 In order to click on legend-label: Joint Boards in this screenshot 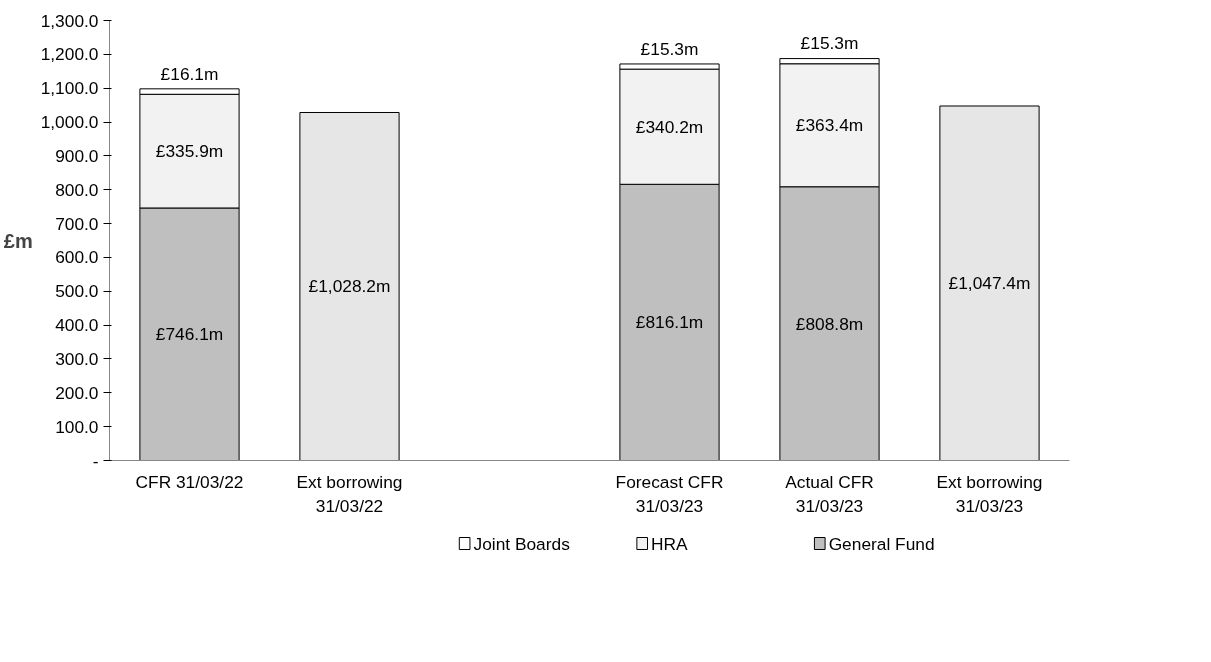, I will do `click(522, 543)`.